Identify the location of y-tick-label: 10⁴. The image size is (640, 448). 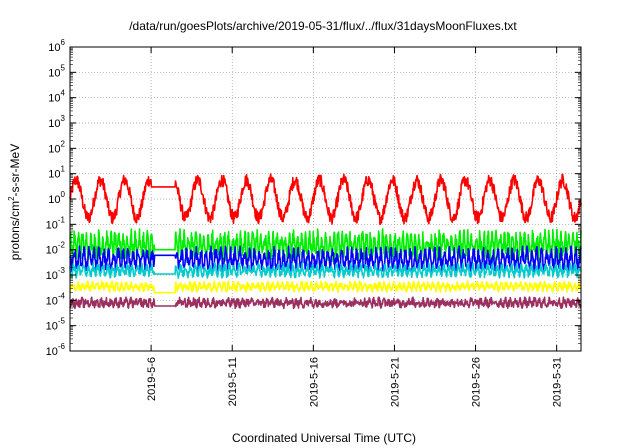
(56, 97).